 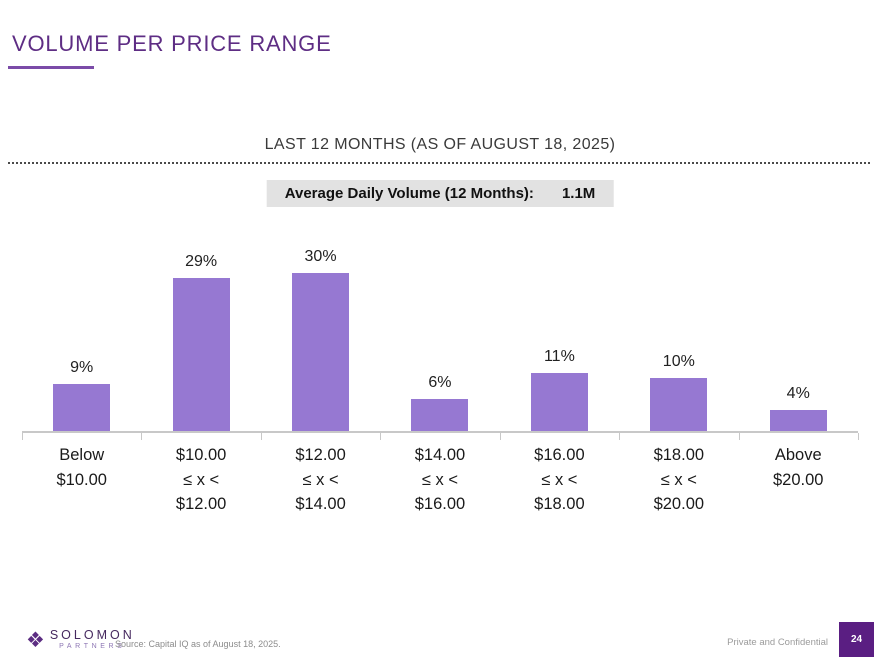 What do you see at coordinates (320, 256) in the screenshot?
I see `bar-value-label: 30%` at bounding box center [320, 256].